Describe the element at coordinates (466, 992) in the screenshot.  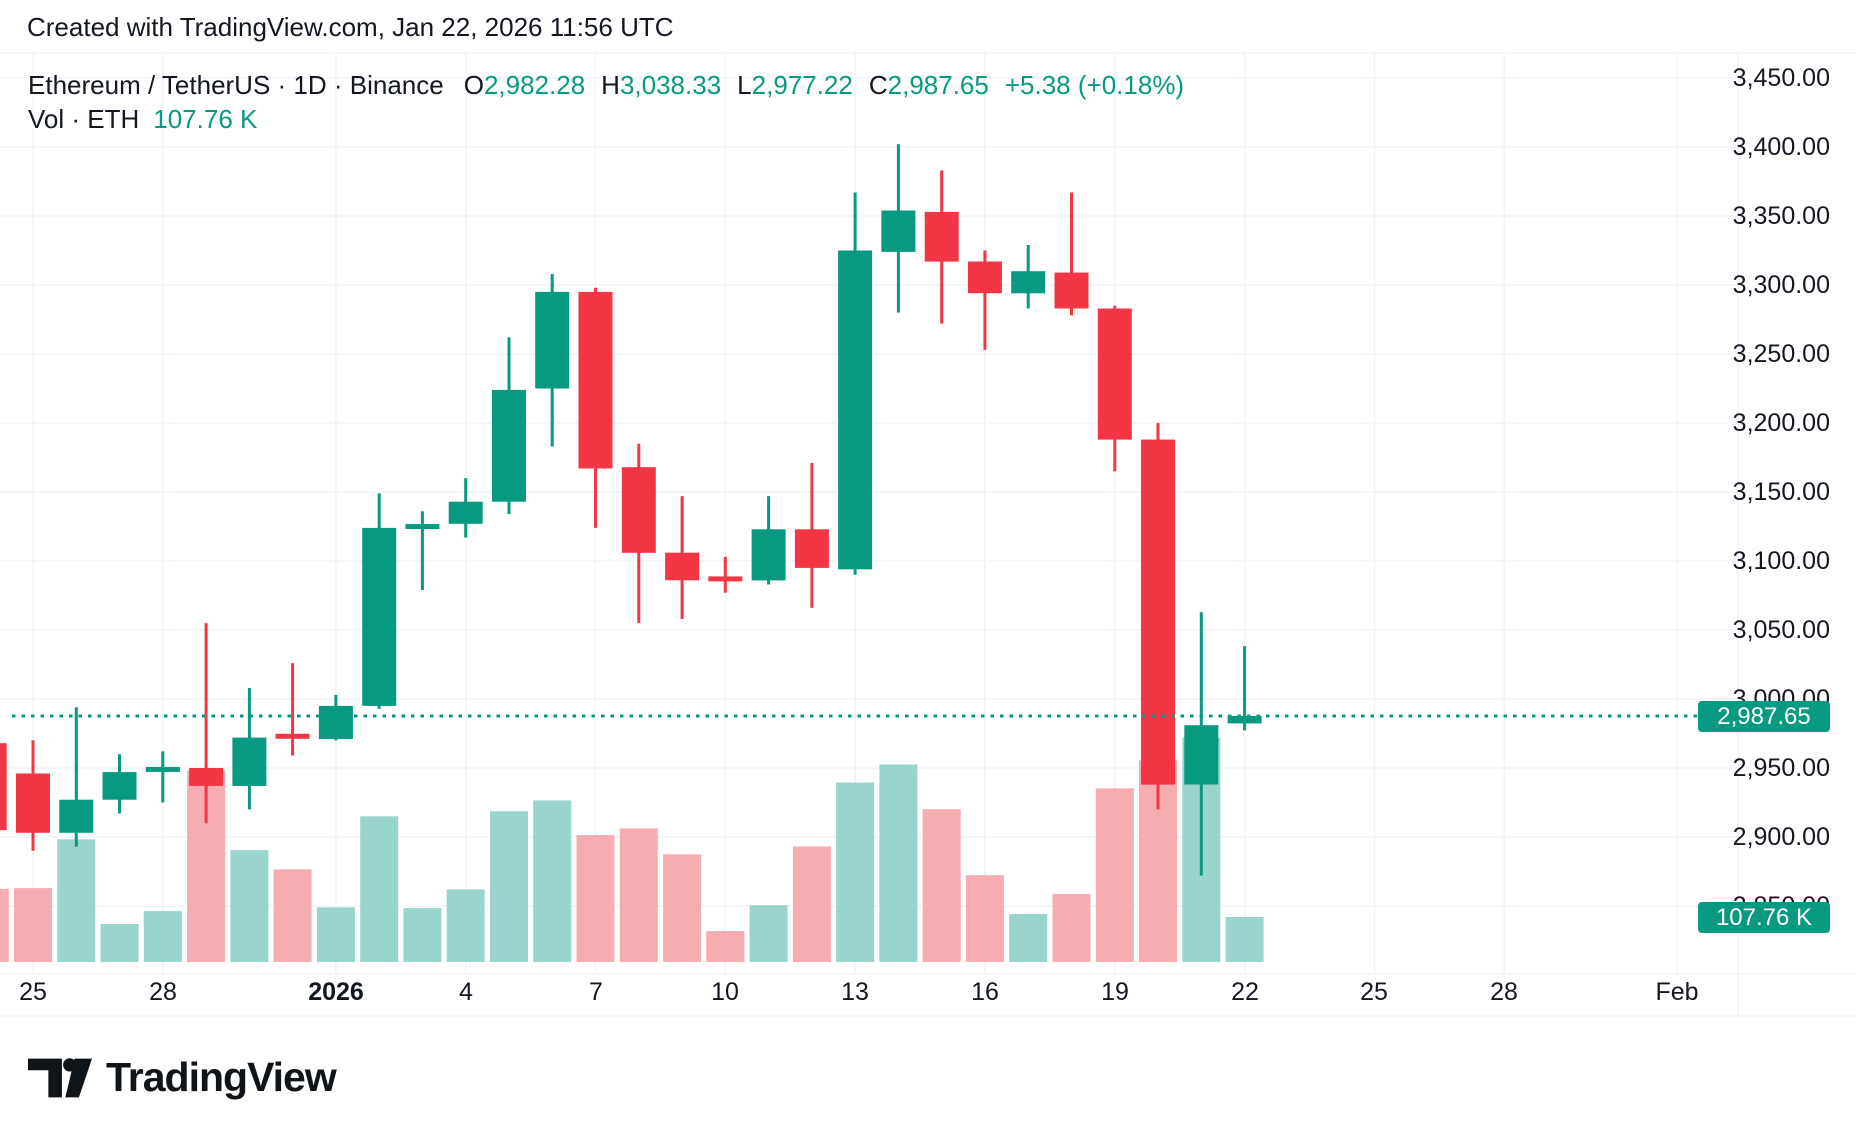
I see `time-tick-label: 4` at that location.